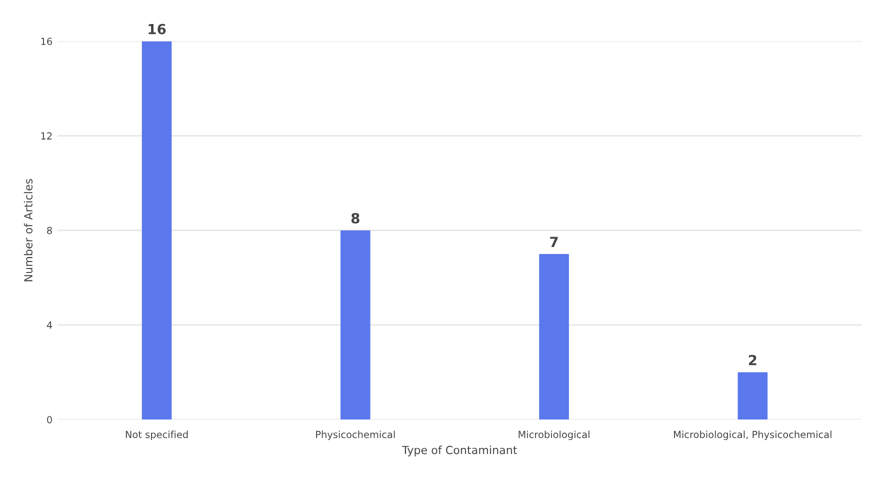 The image size is (884, 485). I want to click on data-label: 16, so click(157, 29).